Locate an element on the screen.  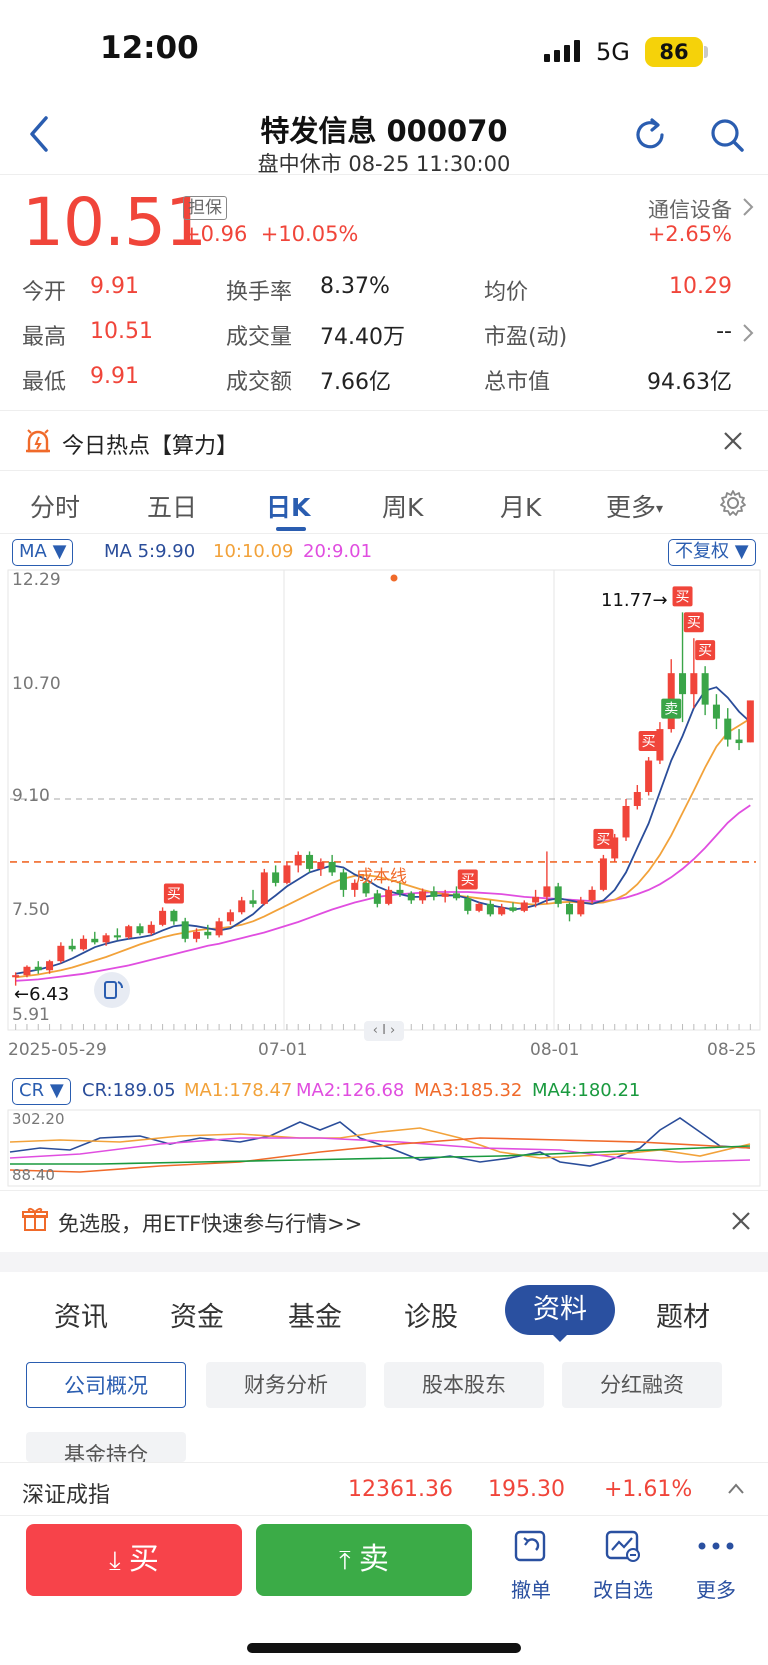
sector-link: 通信设备 is located at coordinates (690, 209).